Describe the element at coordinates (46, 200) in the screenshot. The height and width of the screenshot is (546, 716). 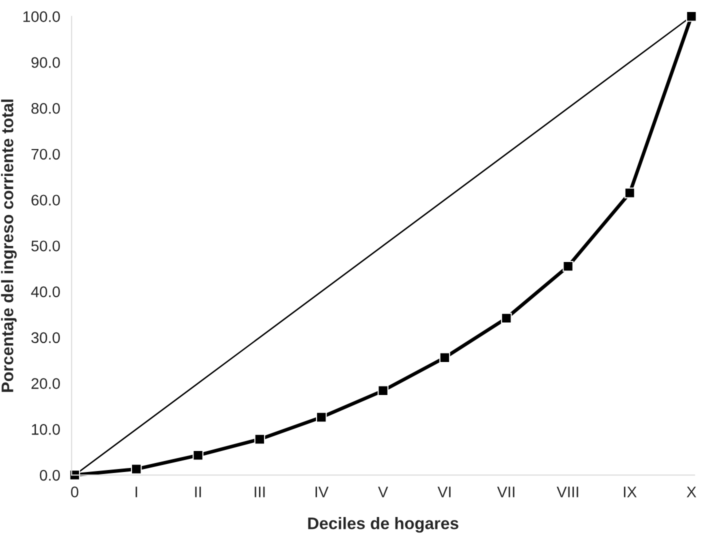
I see `y-tick-label: 60.0` at that location.